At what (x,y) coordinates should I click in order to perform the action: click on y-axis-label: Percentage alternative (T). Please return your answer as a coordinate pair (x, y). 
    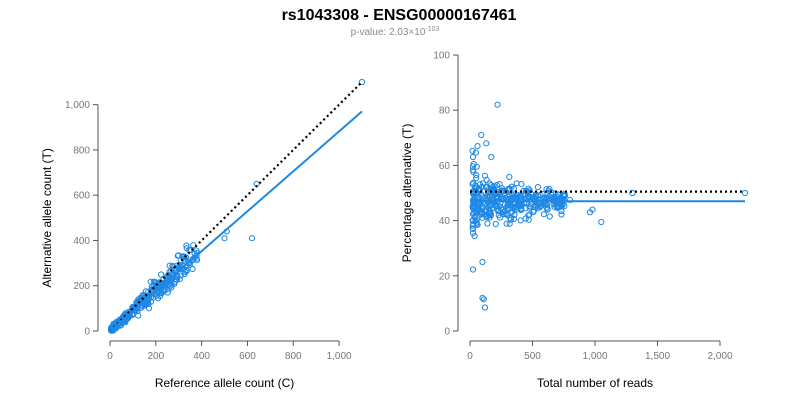
    Looking at the image, I should click on (407, 193).